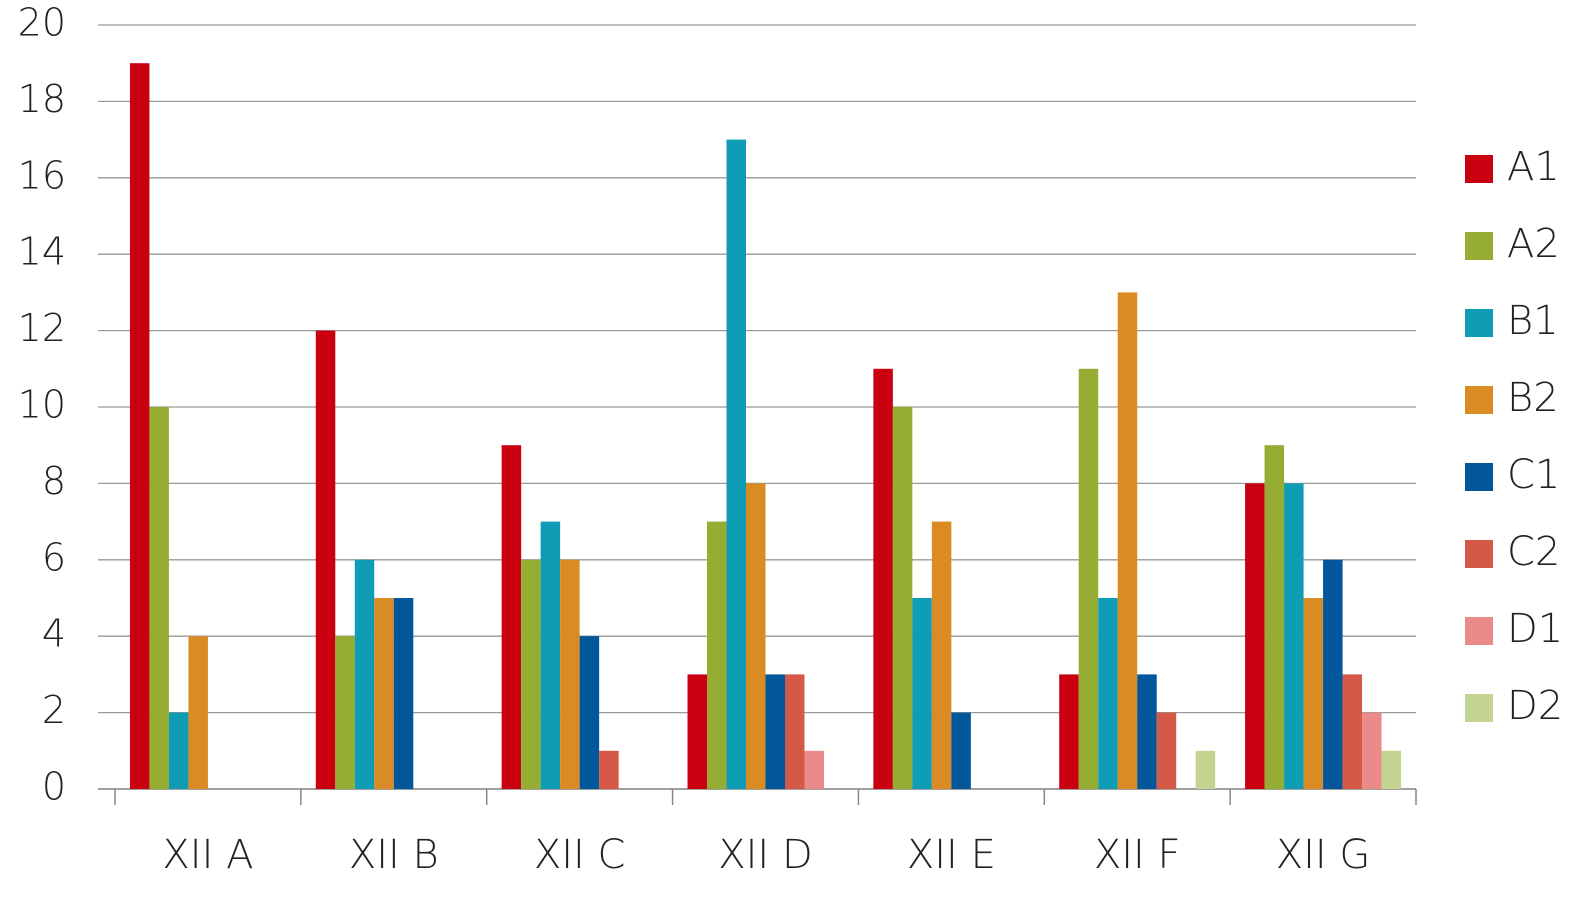 Image resolution: width=1593 pixels, height=897 pixels. I want to click on legend-label: A1, so click(1533, 167).